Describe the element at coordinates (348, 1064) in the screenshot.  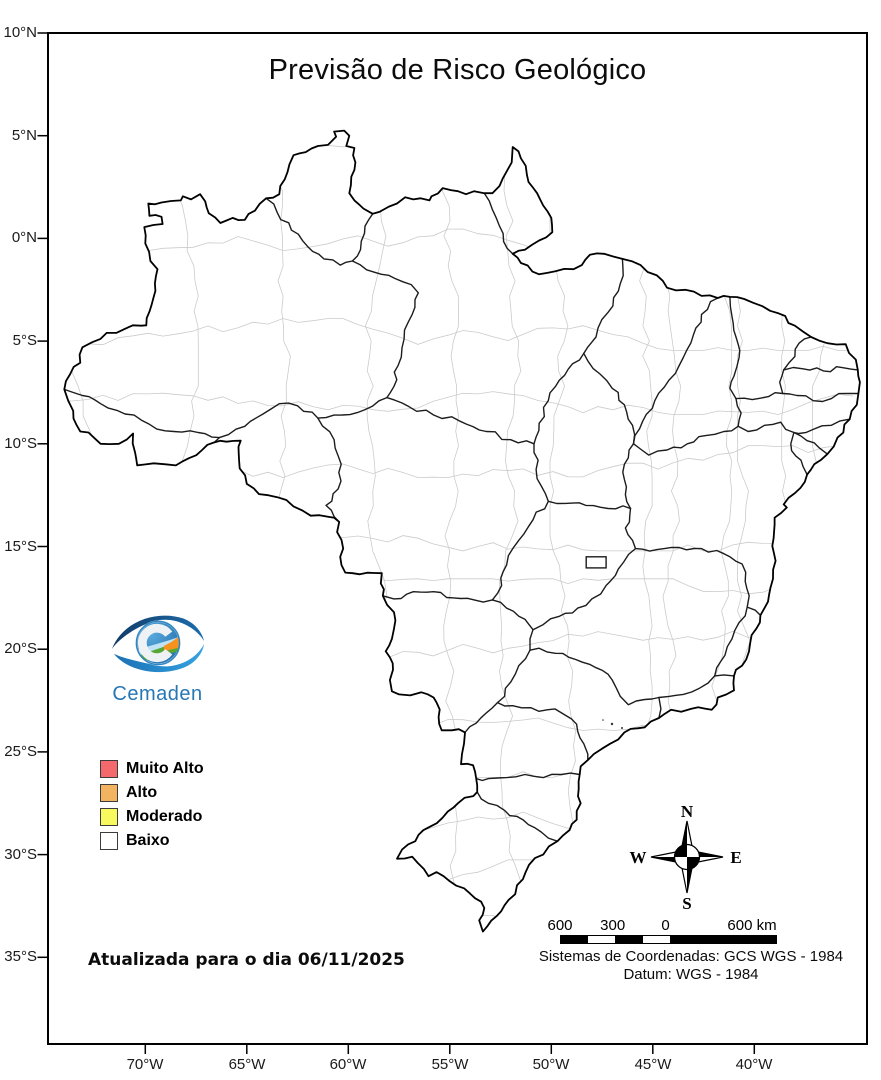
I see `lon-tick-label: 60°W` at that location.